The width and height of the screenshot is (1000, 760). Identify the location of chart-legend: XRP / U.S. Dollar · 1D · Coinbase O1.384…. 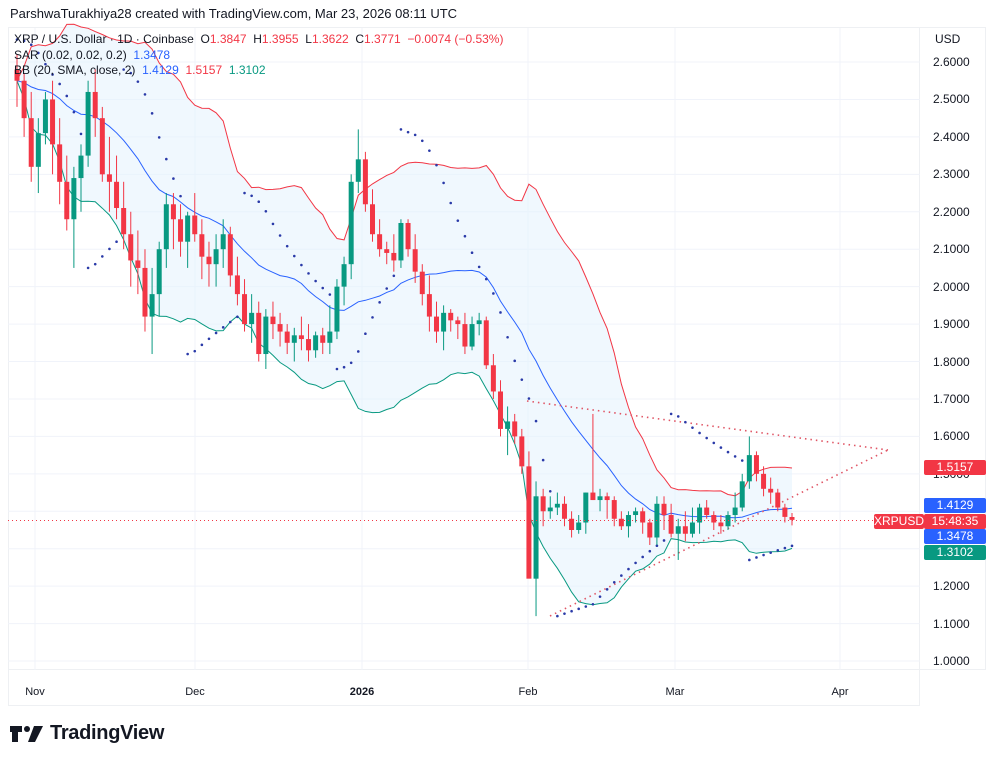
(258, 55).